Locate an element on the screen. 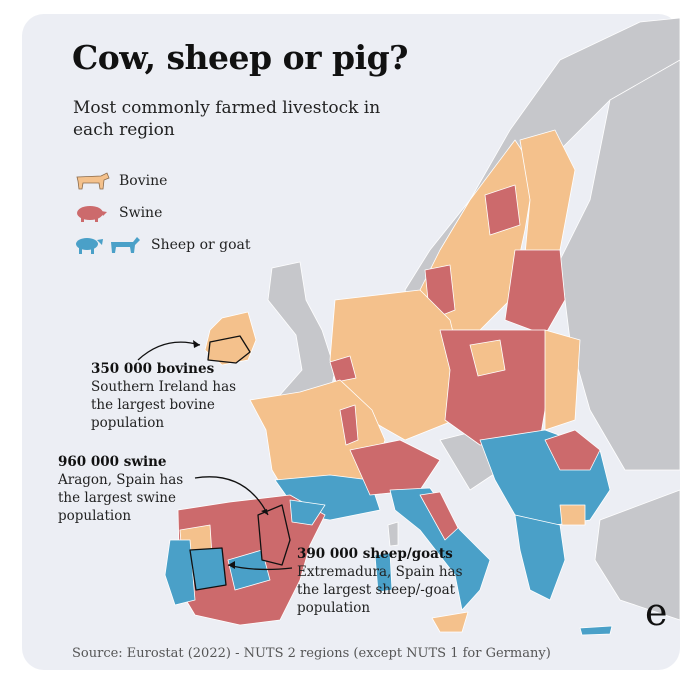  region-catalonia is located at coordinates (307, 512).